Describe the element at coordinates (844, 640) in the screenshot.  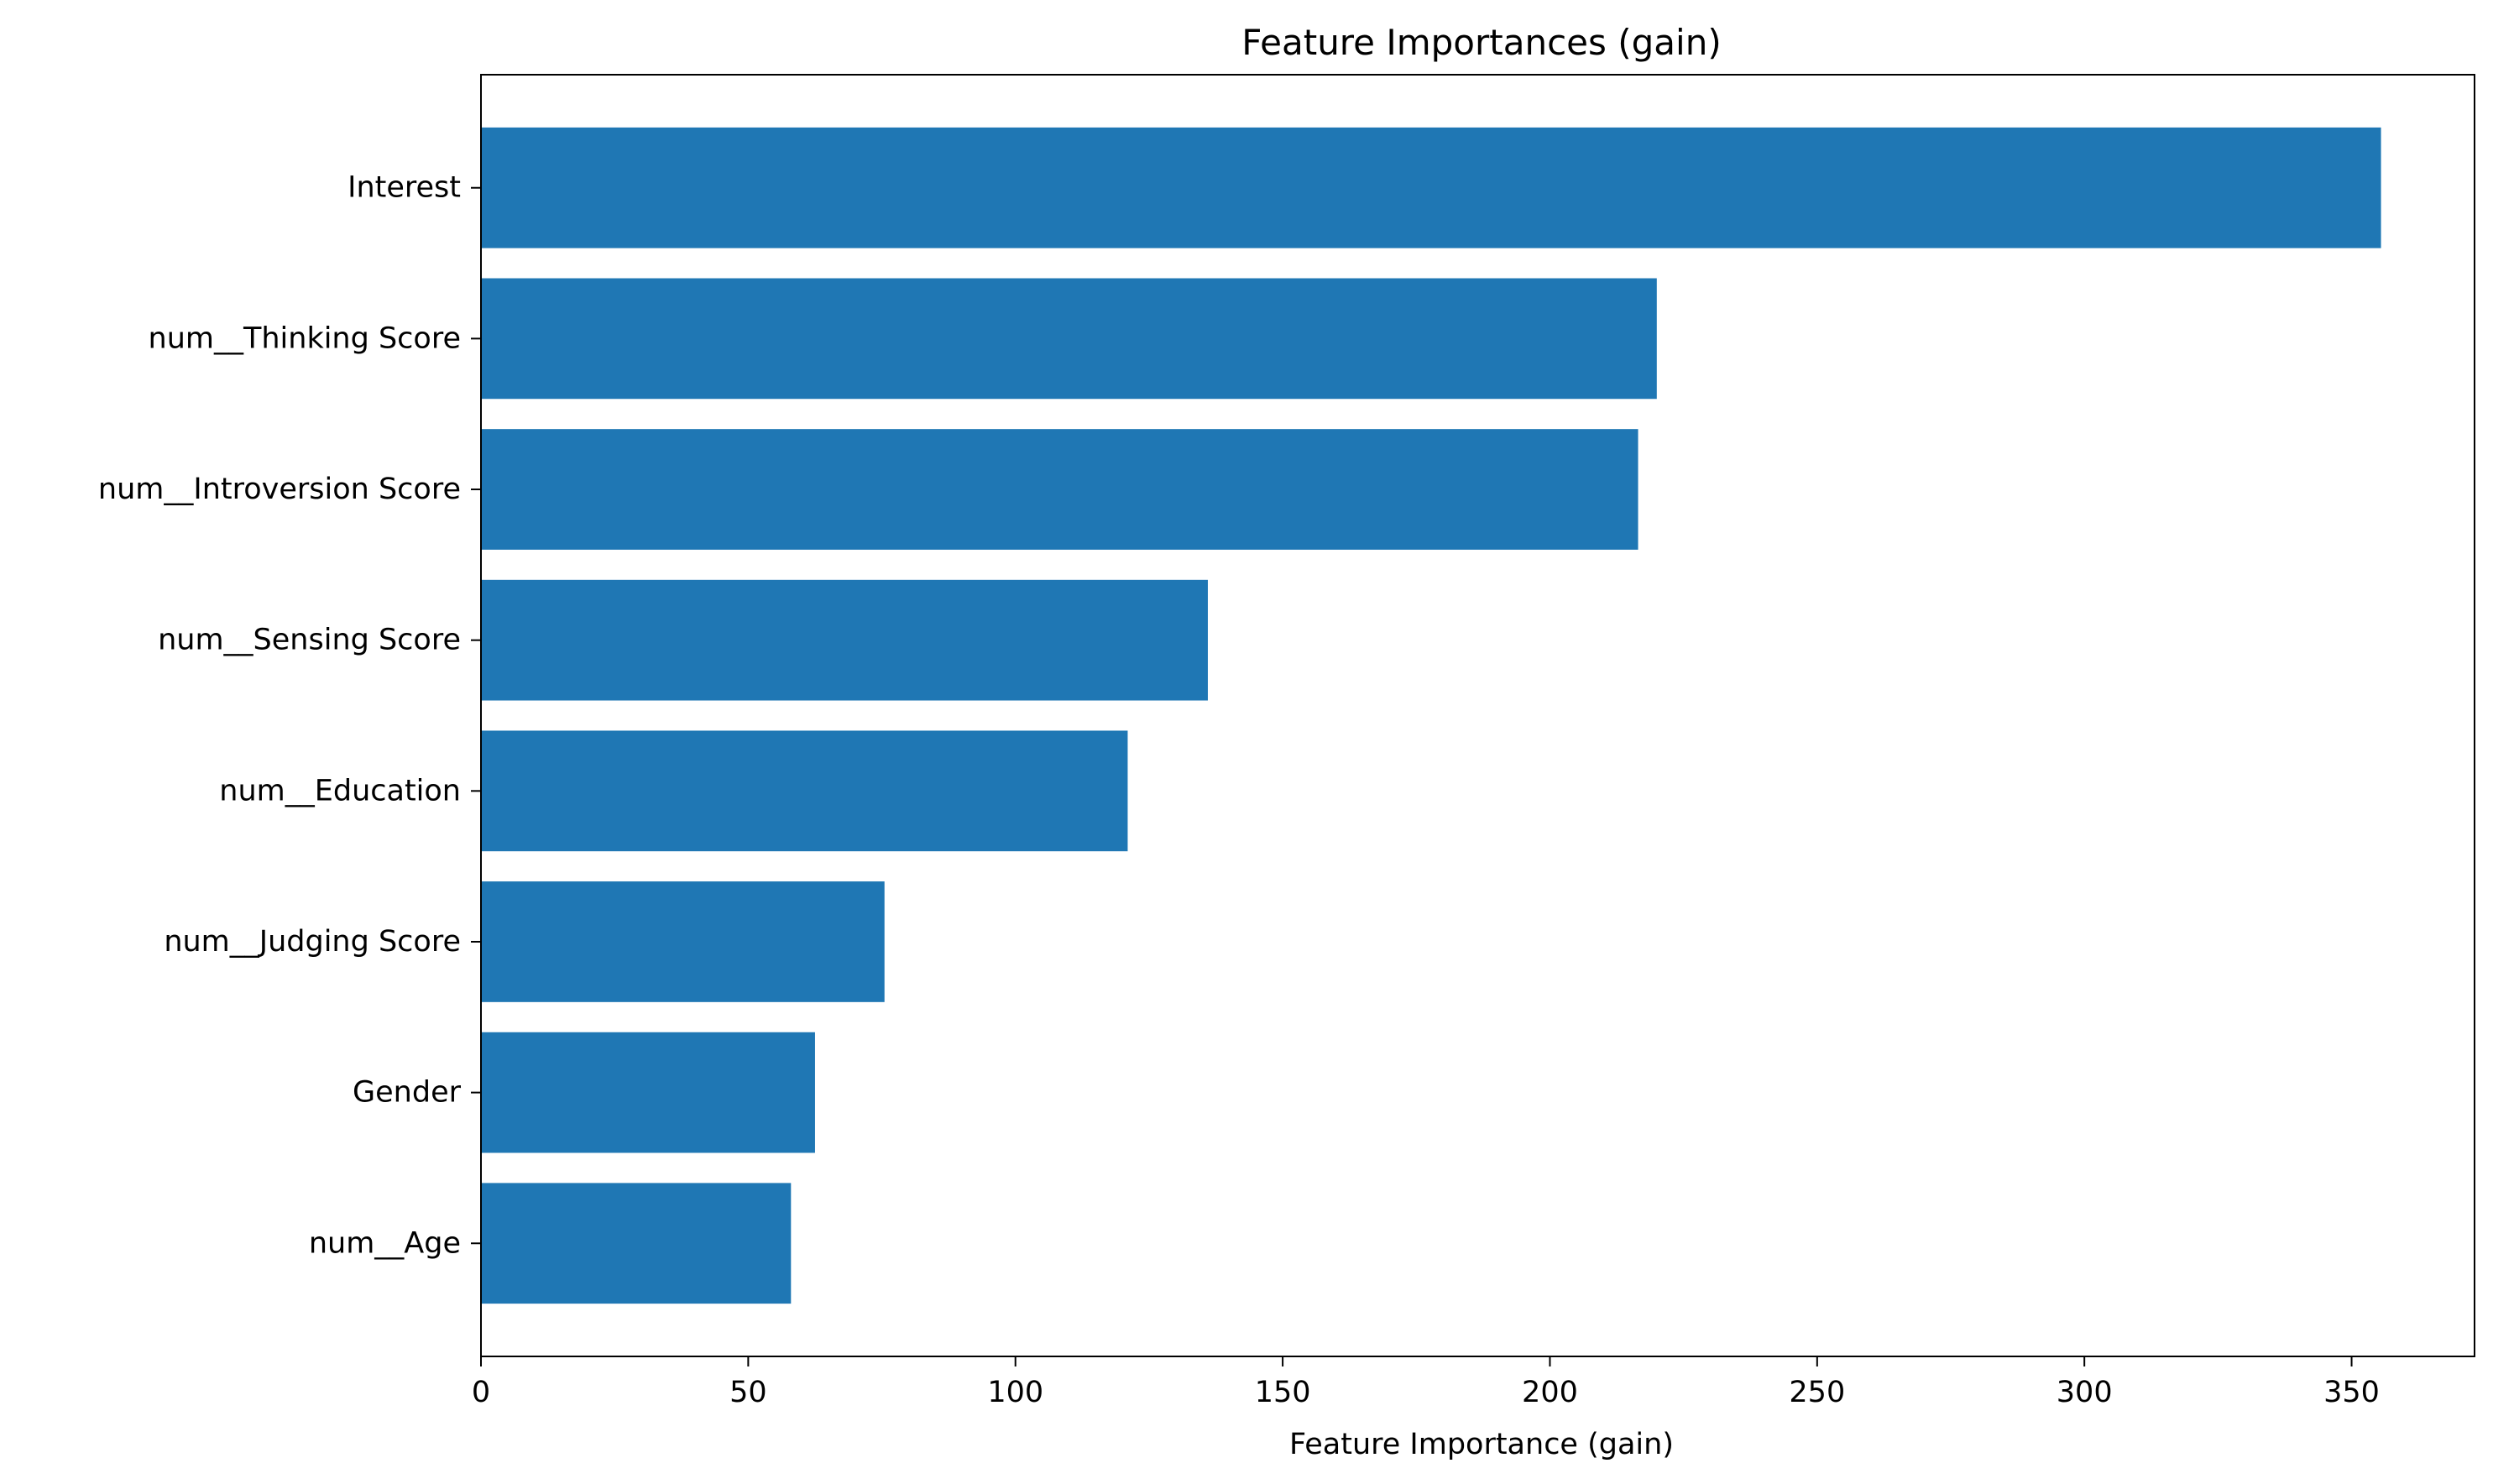
I see `bar-num-sensing-score` at that location.